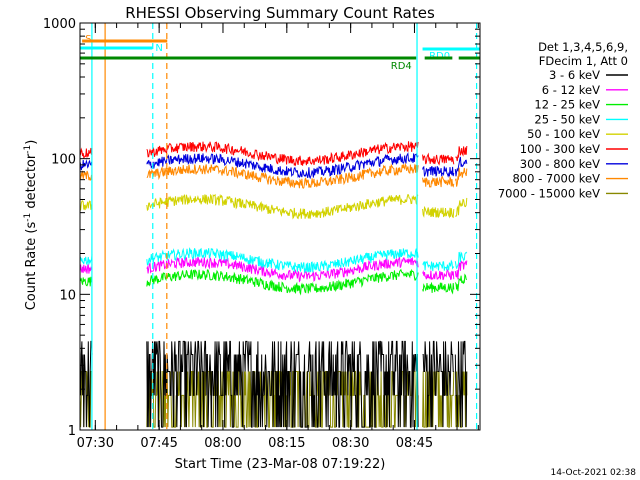 This screenshot has width=640, height=480. I want to click on flag-label-s: S, so click(88, 39).